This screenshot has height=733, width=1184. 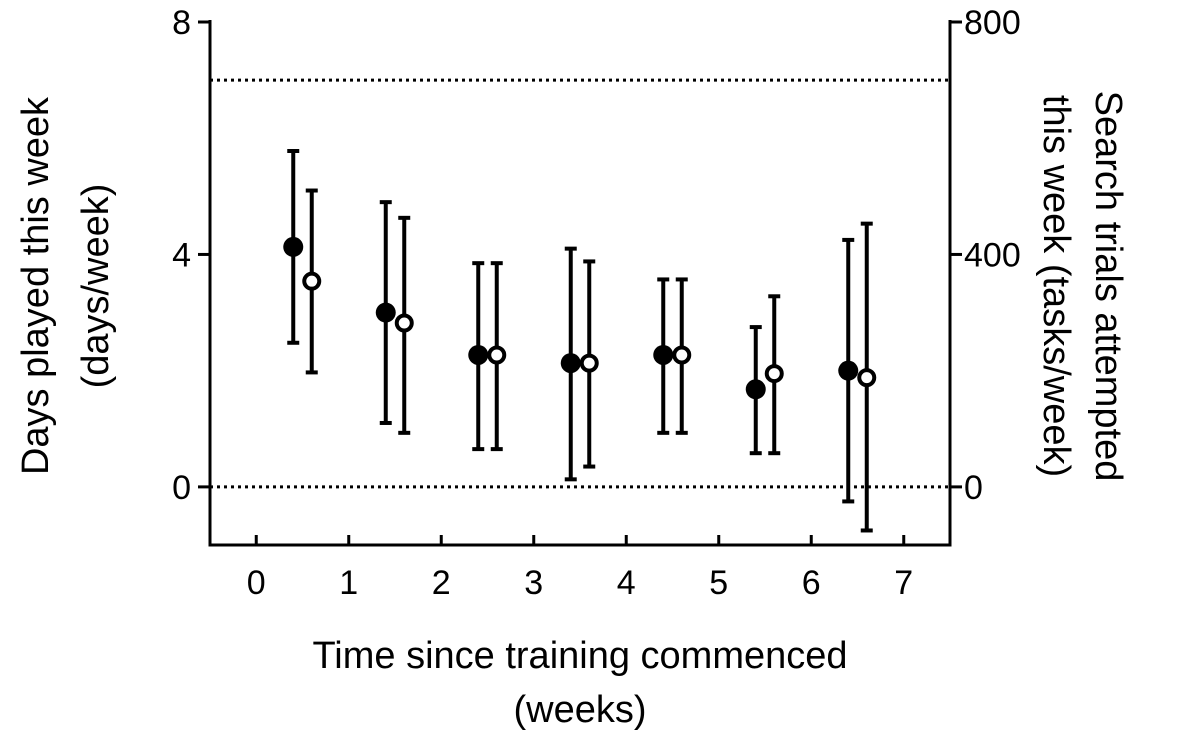 I want to click on x-tick-label-5: 5, so click(x=718, y=583).